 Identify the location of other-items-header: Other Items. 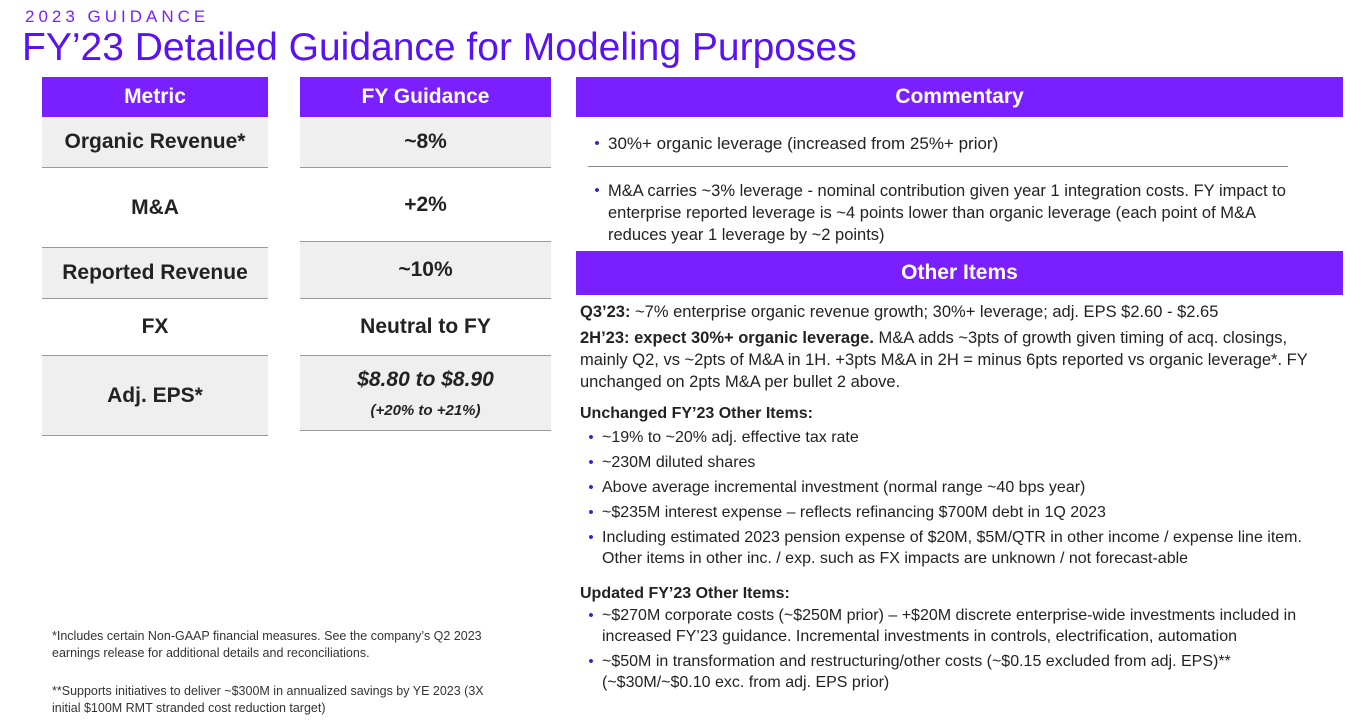
(959, 273).